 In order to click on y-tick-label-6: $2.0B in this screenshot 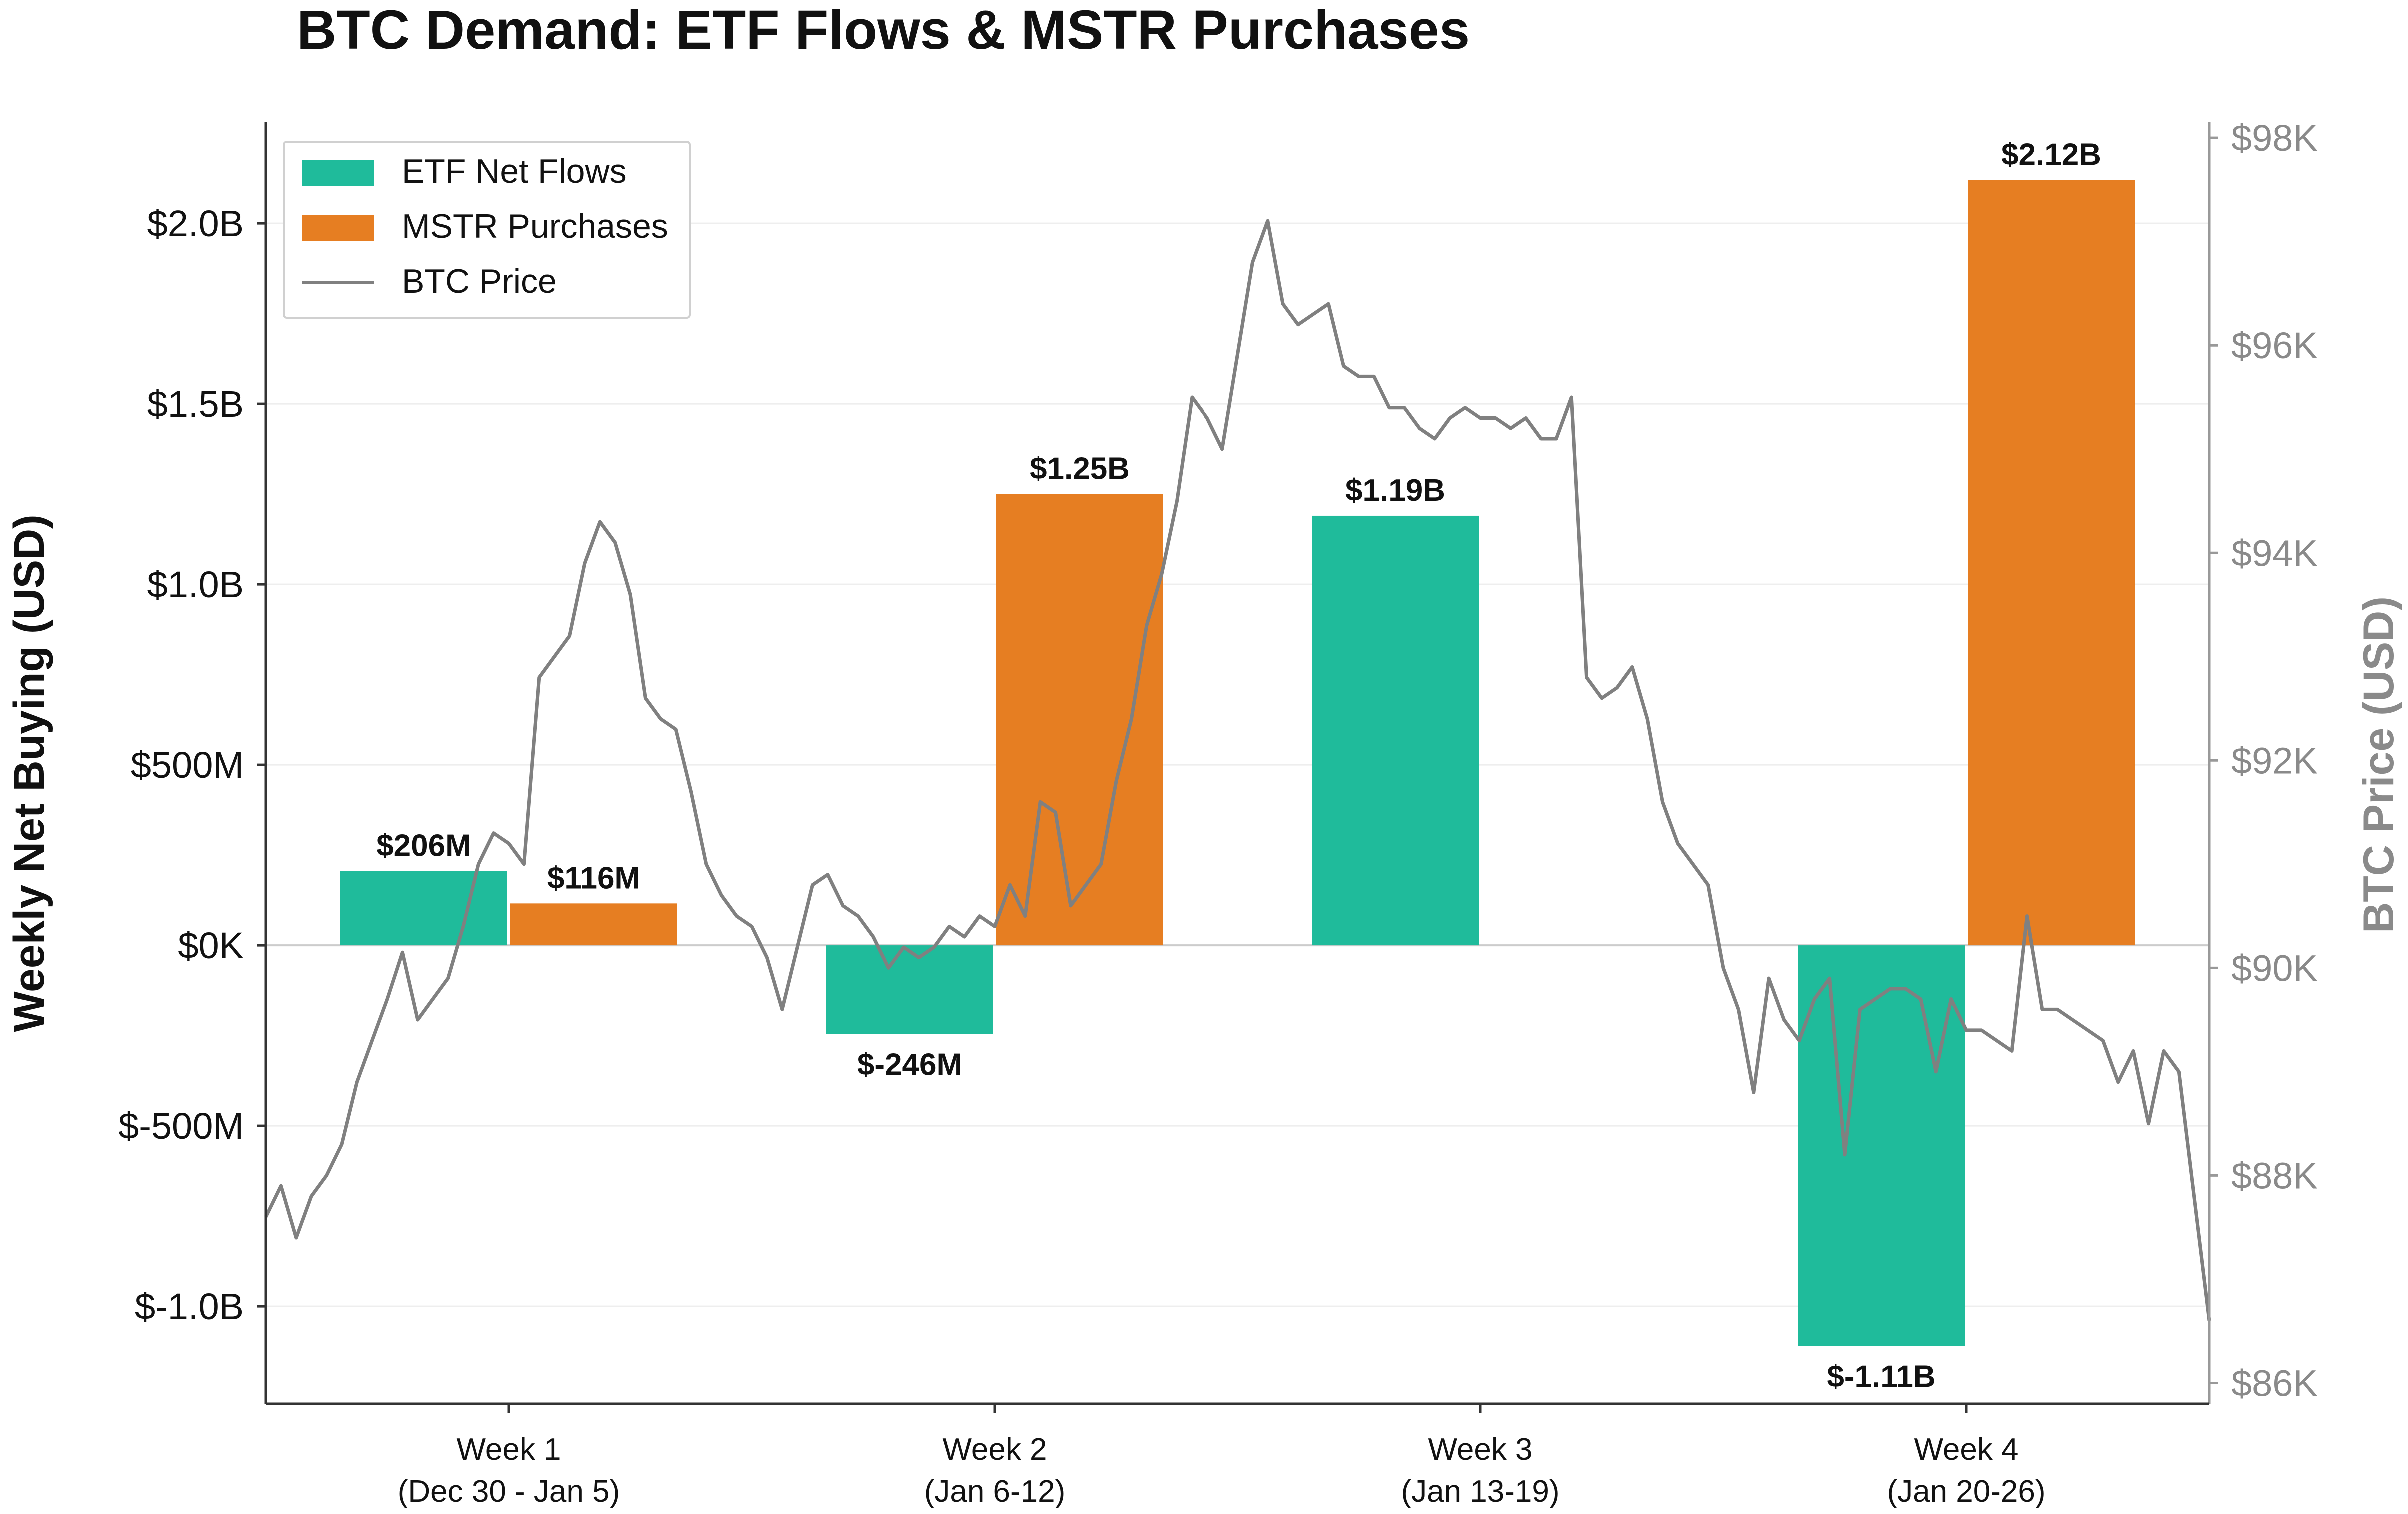, I will do `click(195, 224)`.